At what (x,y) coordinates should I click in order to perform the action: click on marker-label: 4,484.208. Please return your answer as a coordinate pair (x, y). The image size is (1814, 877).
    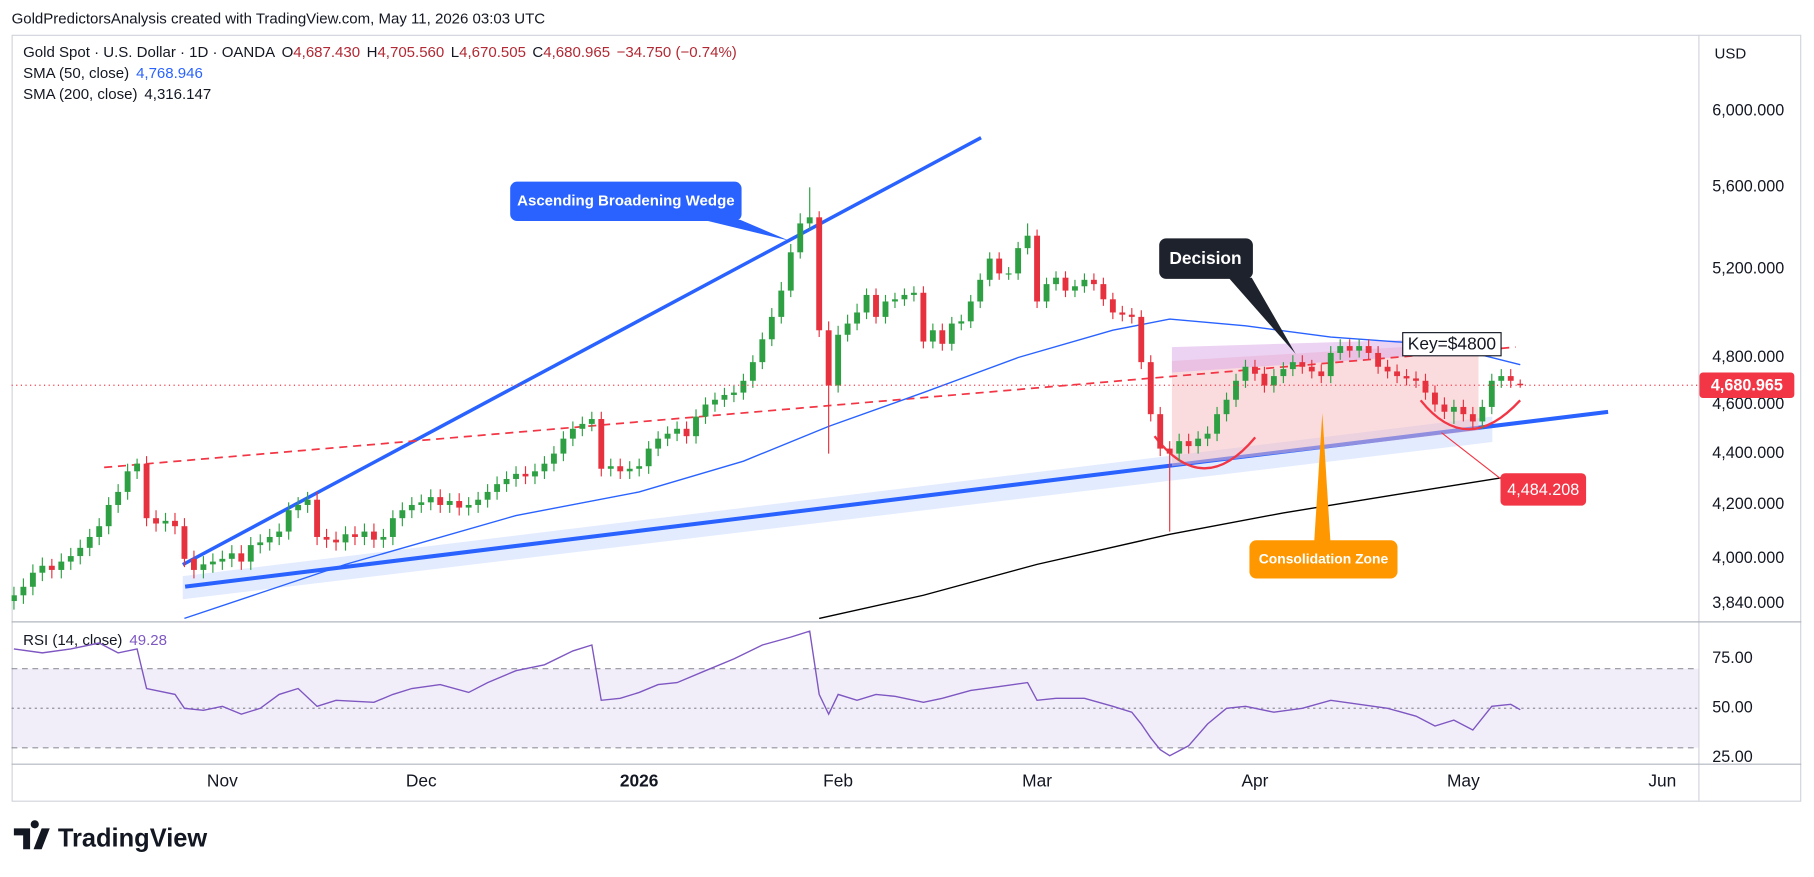
    Looking at the image, I should click on (1543, 490).